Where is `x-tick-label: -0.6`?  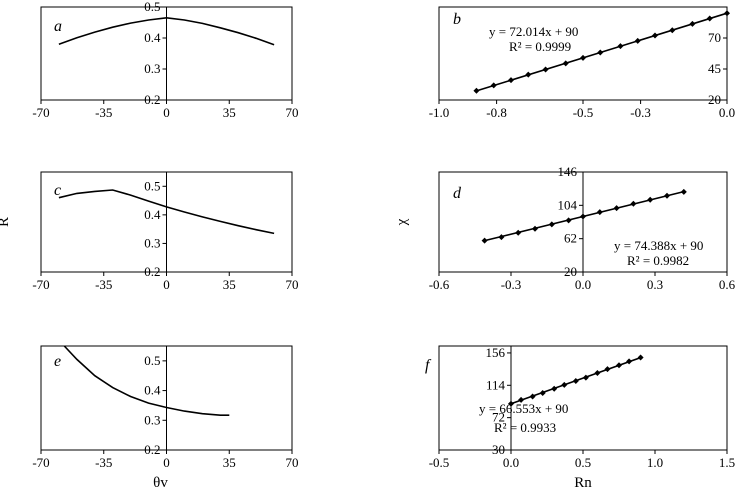
x-tick-label: -0.6 is located at coordinates (439, 284).